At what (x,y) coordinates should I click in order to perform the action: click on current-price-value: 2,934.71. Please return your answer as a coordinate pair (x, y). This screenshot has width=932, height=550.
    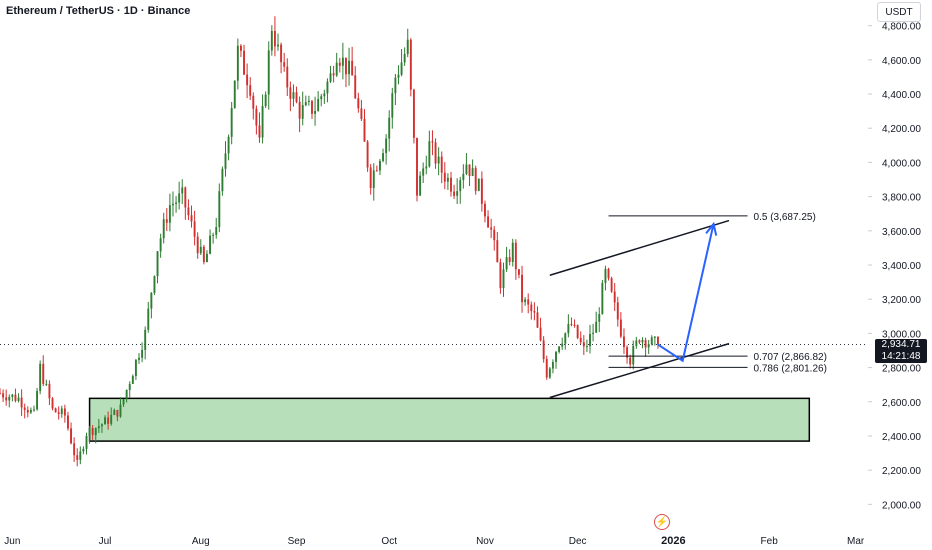
    Looking at the image, I should click on (901, 344).